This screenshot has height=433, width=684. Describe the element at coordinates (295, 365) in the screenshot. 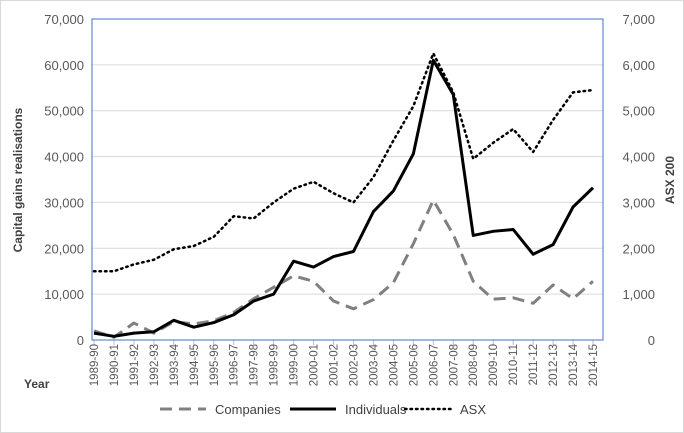

I see `x-tick-label: 1999-00` at that location.